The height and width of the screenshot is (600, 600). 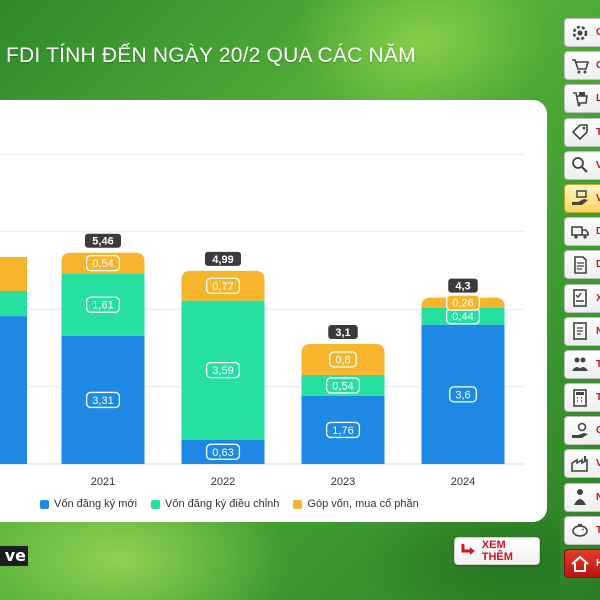 I want to click on money-hand-icon, so click(x=580, y=198).